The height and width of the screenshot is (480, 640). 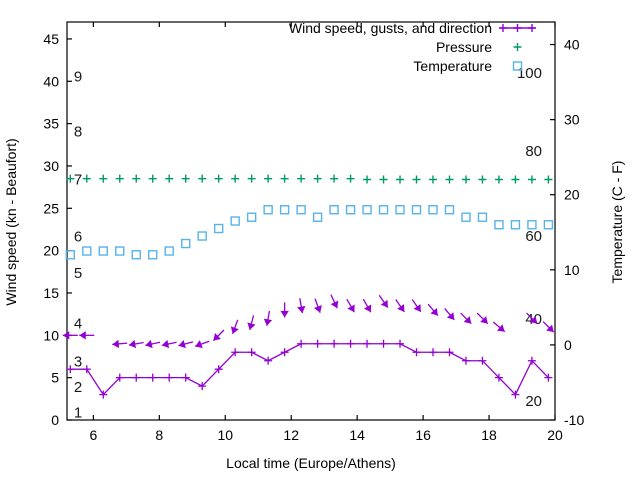 What do you see at coordinates (78, 236) in the screenshot?
I see `beaufort-label: 6` at bounding box center [78, 236].